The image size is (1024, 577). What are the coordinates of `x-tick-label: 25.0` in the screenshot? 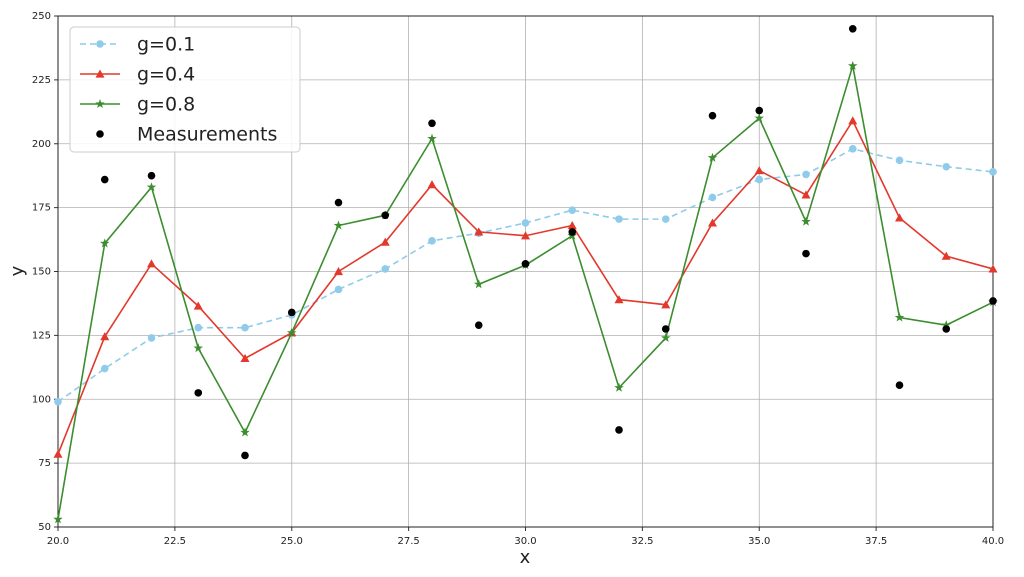 It's located at (292, 541).